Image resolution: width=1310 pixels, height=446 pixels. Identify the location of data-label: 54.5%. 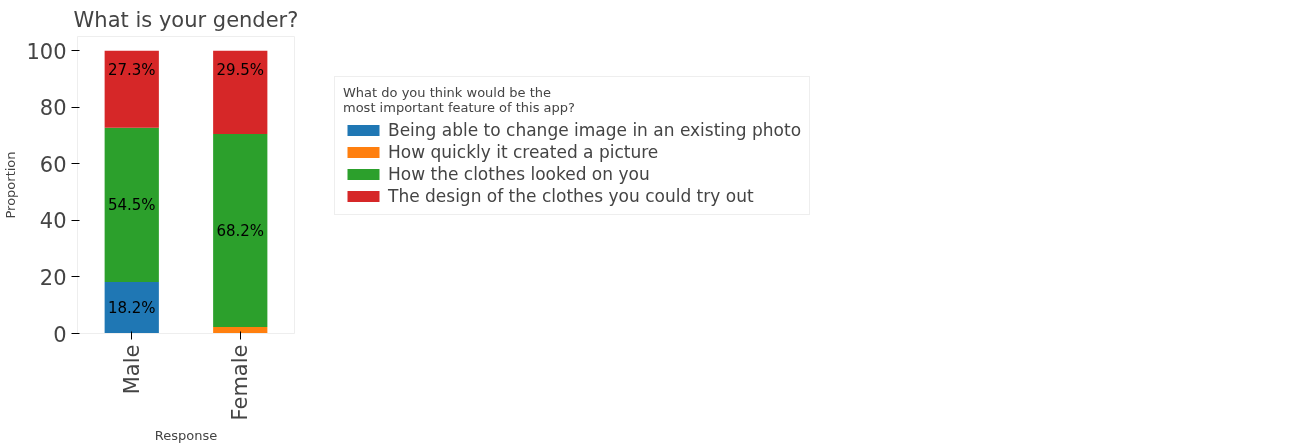
(131, 204).